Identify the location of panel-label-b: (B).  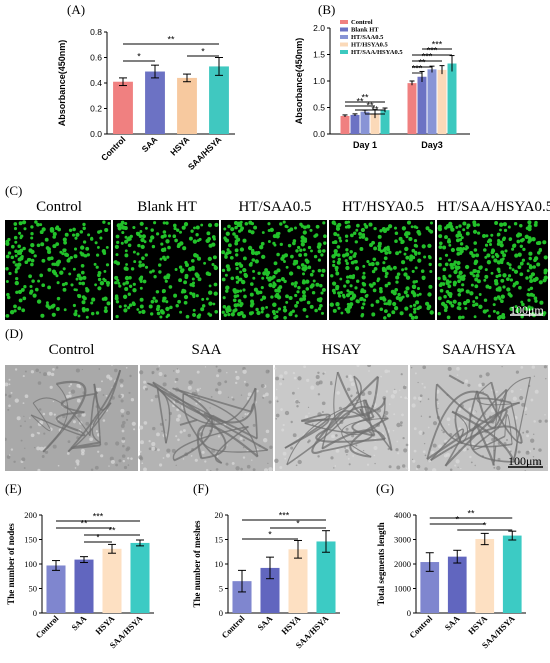
(327, 9).